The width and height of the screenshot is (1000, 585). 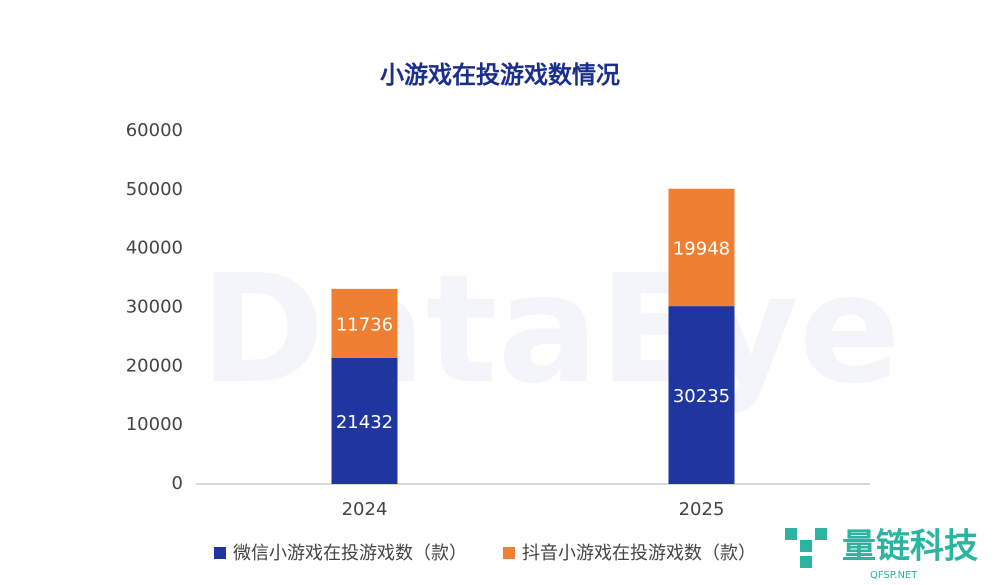 I want to click on y-tick-label: 30000, so click(x=154, y=307).